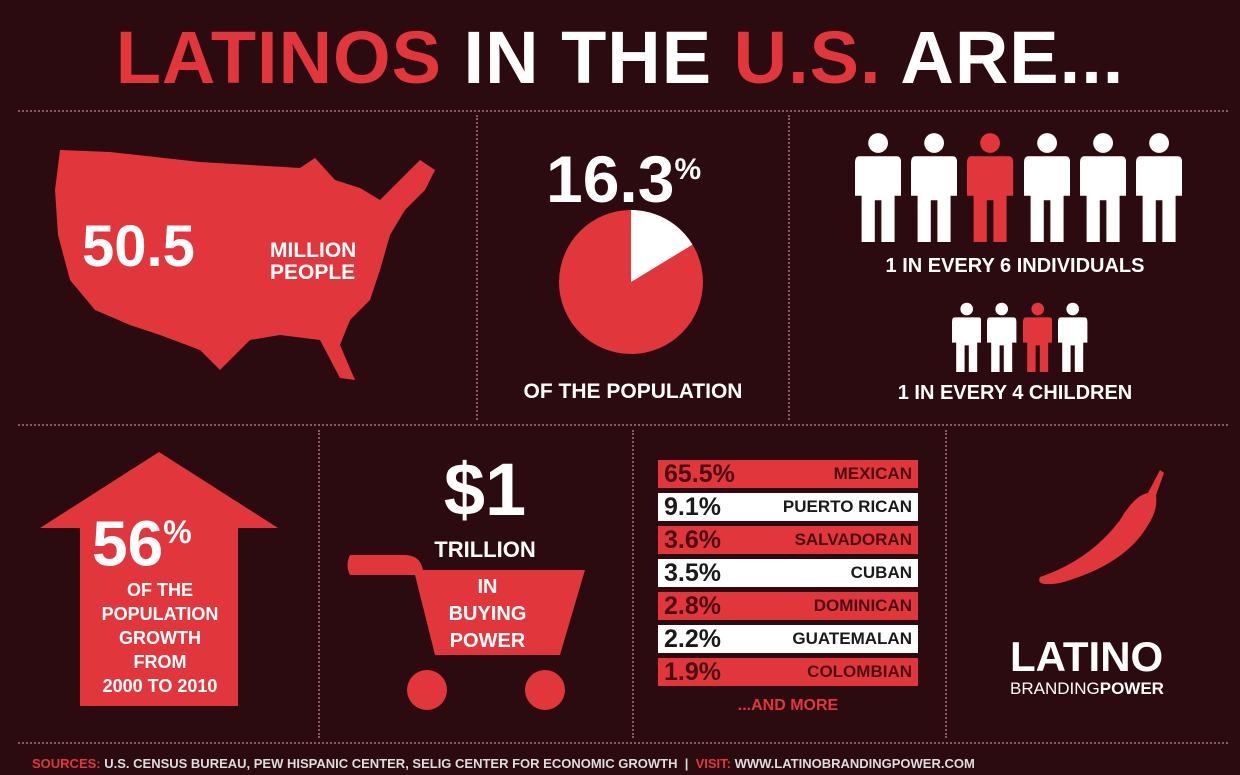  Describe the element at coordinates (862, 605) in the screenshot. I see `origin-name: DOMINICAN` at that location.